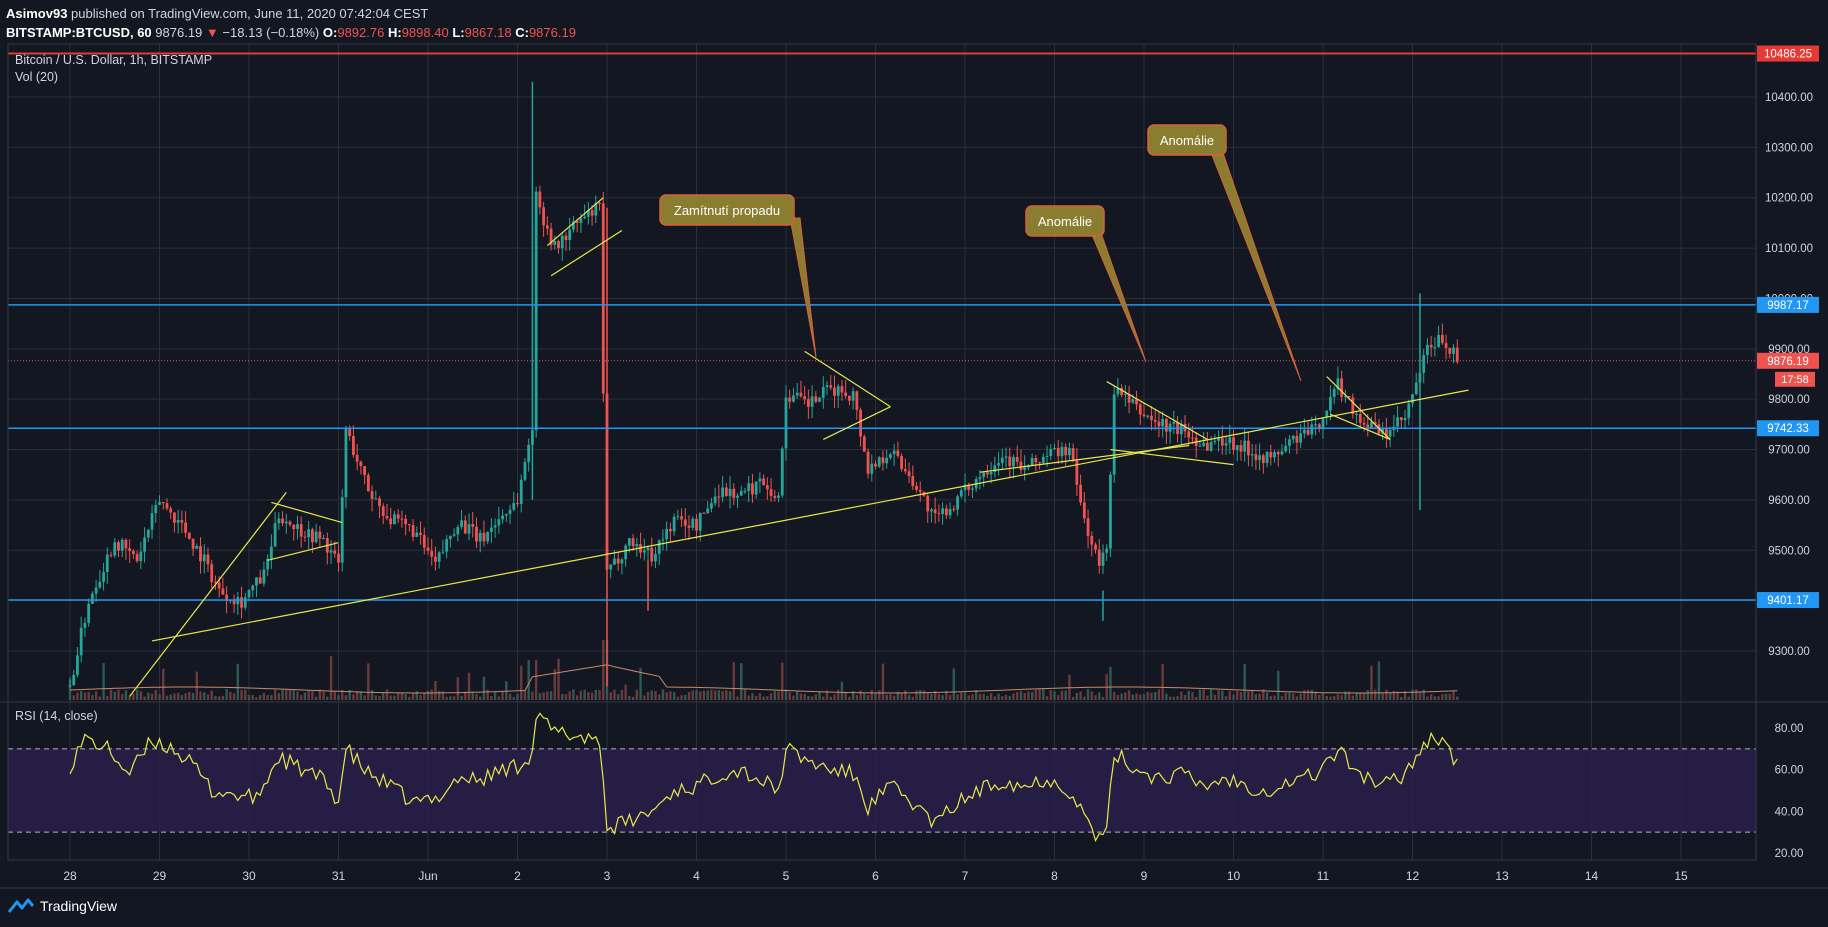 This screenshot has height=927, width=1828. I want to click on time-tick-label: 12, so click(1413, 876).